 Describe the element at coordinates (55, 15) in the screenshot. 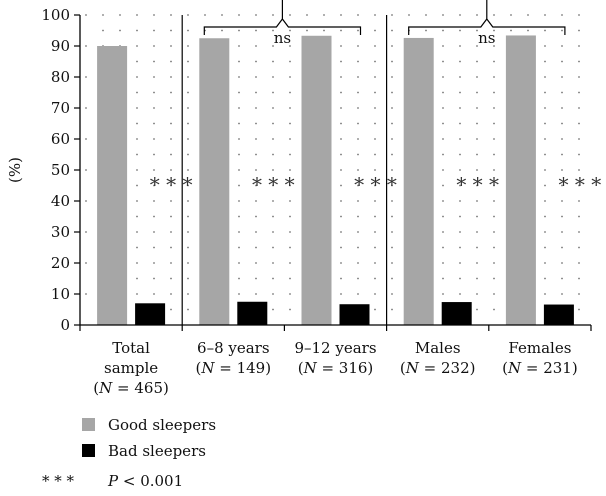

I see `y-tick-label: 100` at that location.